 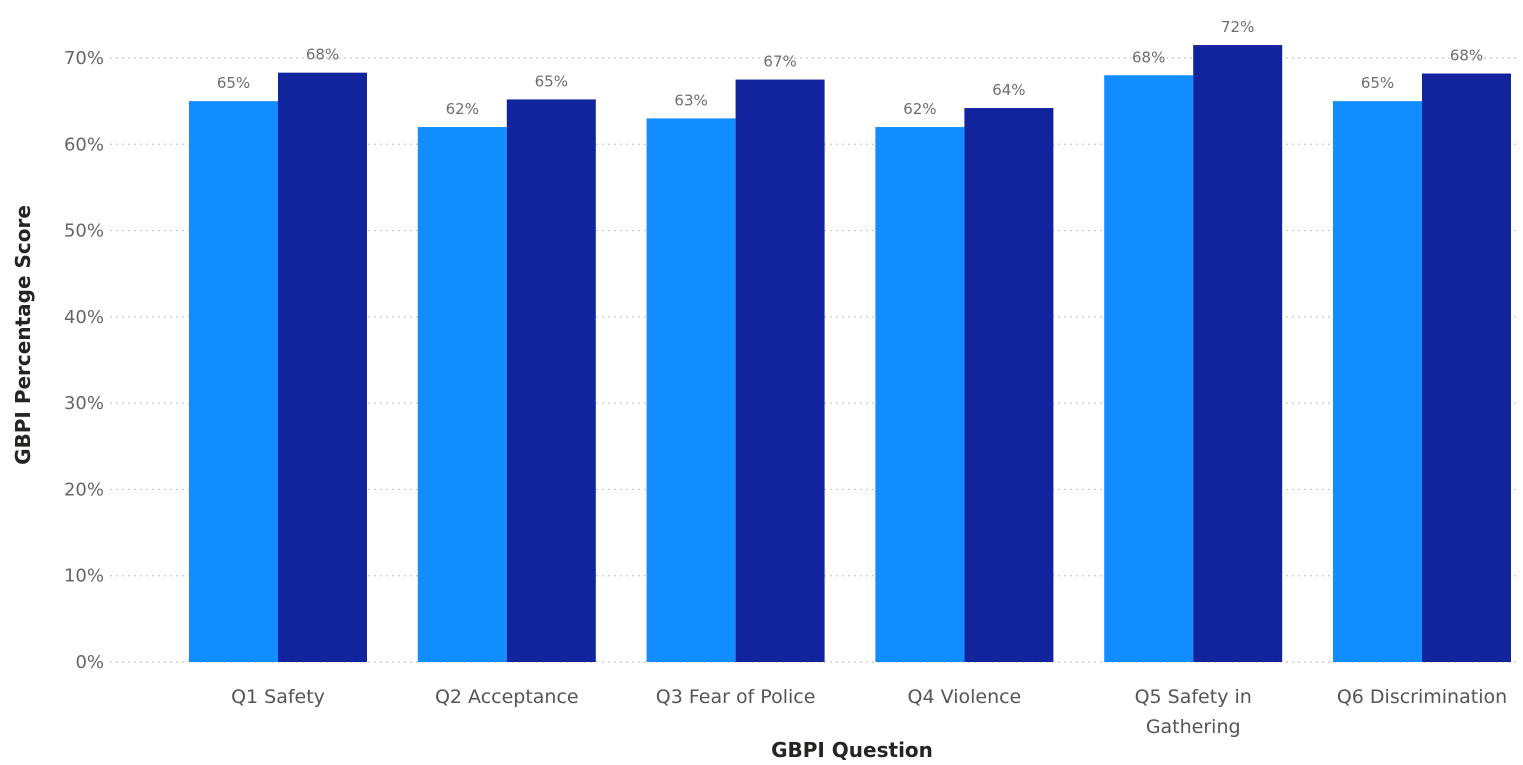 I want to click on data-label: 72%, so click(x=1237, y=27).